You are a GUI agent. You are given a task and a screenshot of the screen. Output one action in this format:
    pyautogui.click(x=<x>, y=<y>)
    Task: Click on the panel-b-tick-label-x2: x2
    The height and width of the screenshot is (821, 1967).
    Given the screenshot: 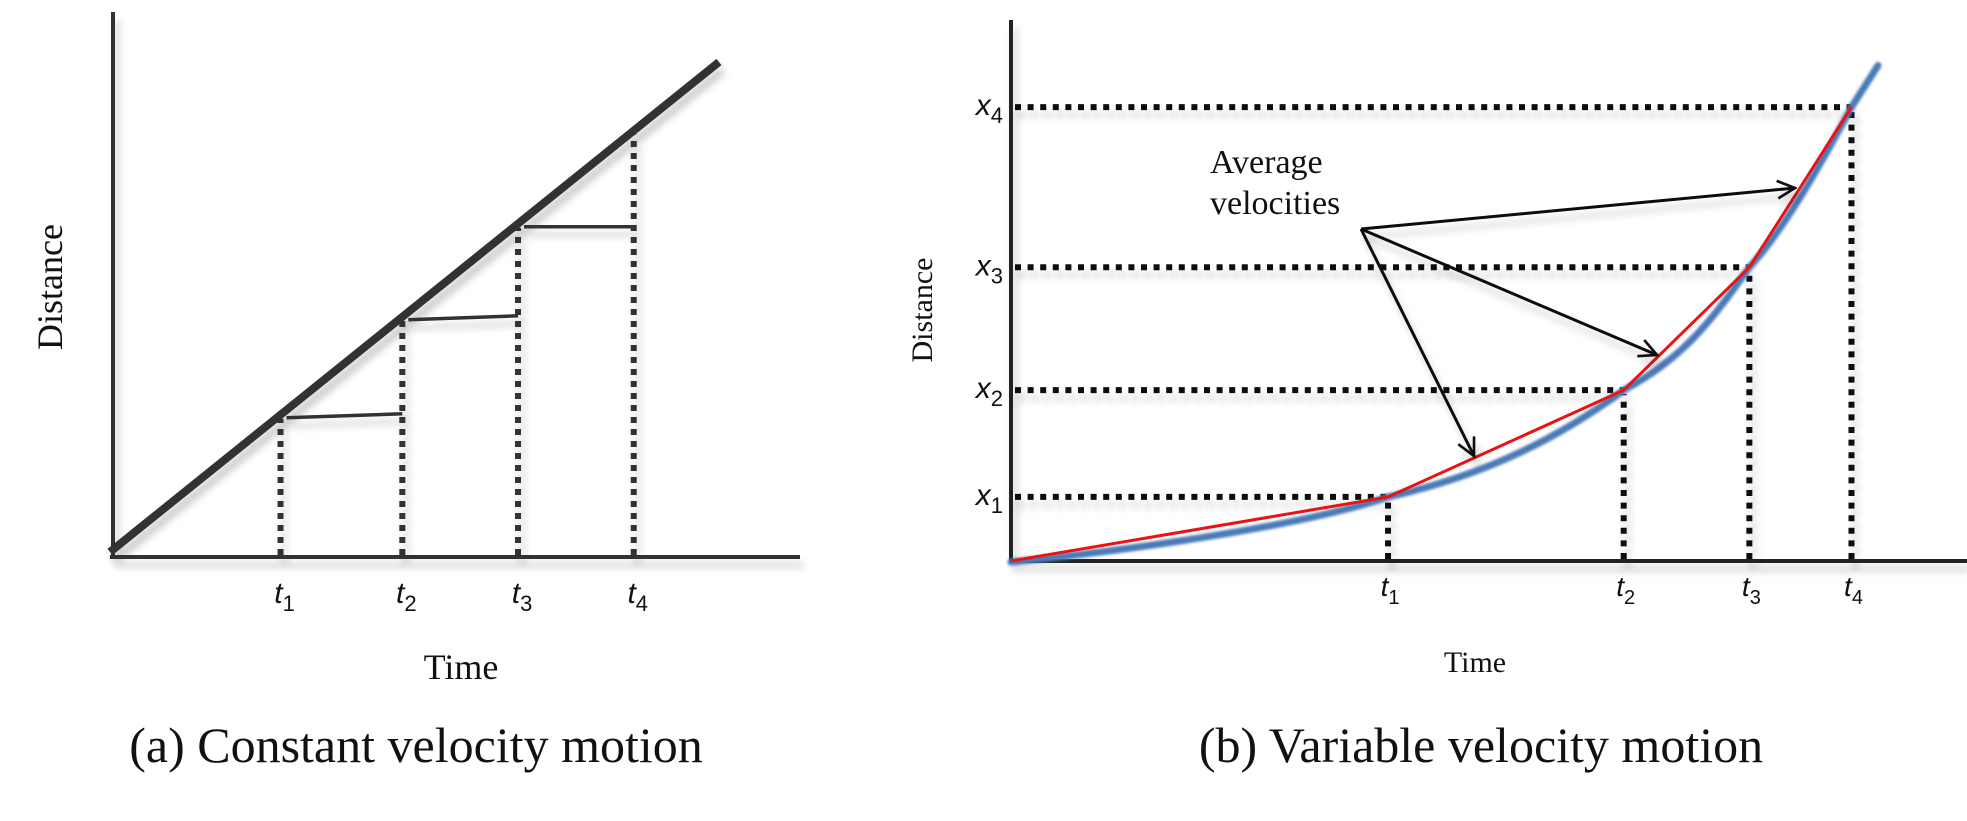 What is the action you would take?
    pyautogui.click(x=988, y=391)
    